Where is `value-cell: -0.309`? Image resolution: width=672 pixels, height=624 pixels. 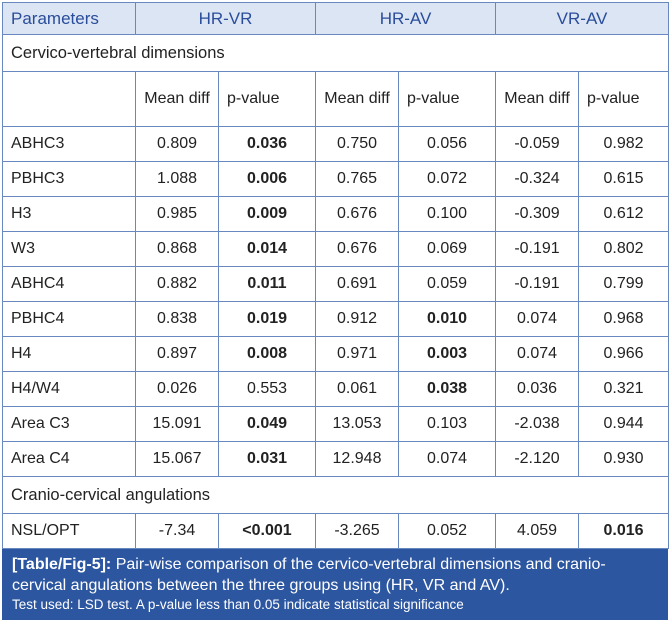
value-cell: -0.309 is located at coordinates (537, 214).